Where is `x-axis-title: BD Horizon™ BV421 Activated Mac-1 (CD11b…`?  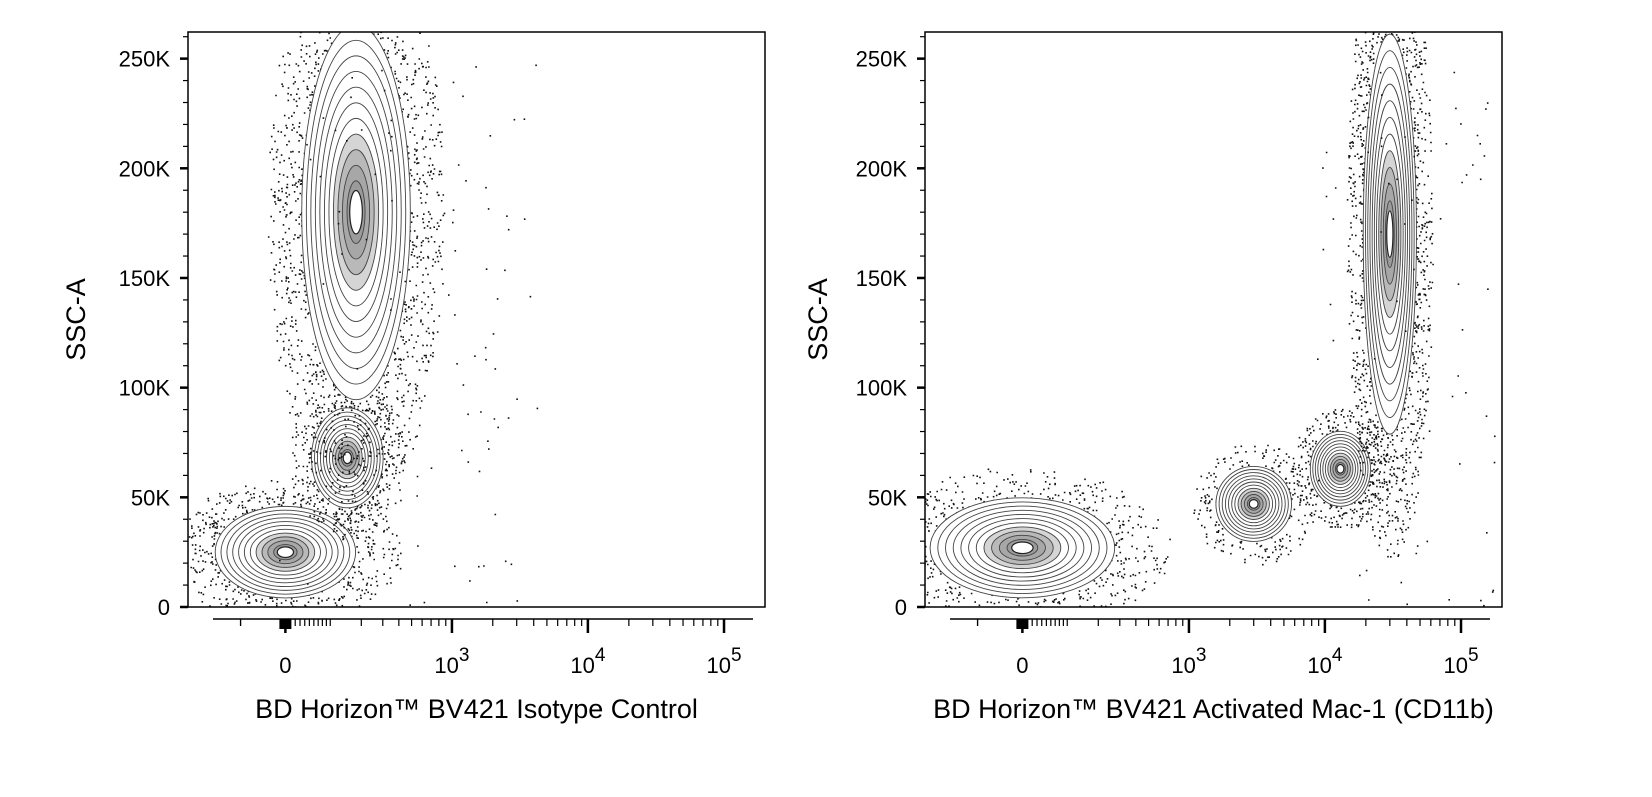
x-axis-title: BD Horizon™ BV421 Activated Mac-1 (CD11b… is located at coordinates (1213, 709).